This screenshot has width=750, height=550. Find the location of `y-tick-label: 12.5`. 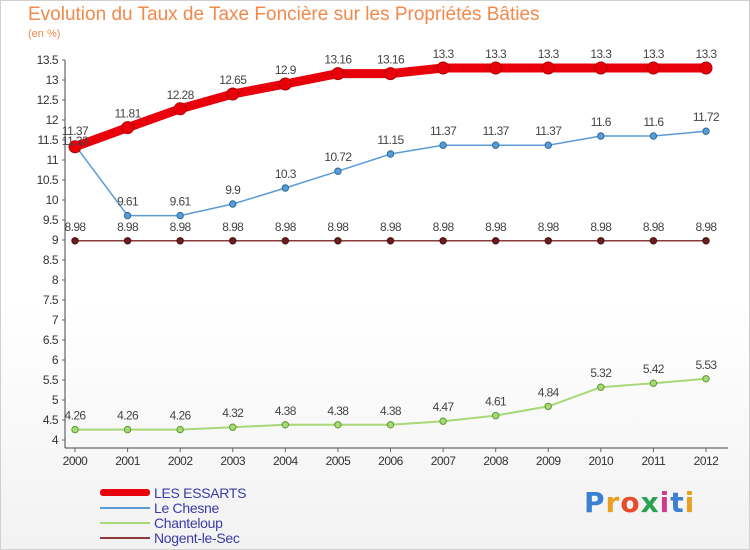

y-tick-label: 12.5 is located at coordinates (48, 100).